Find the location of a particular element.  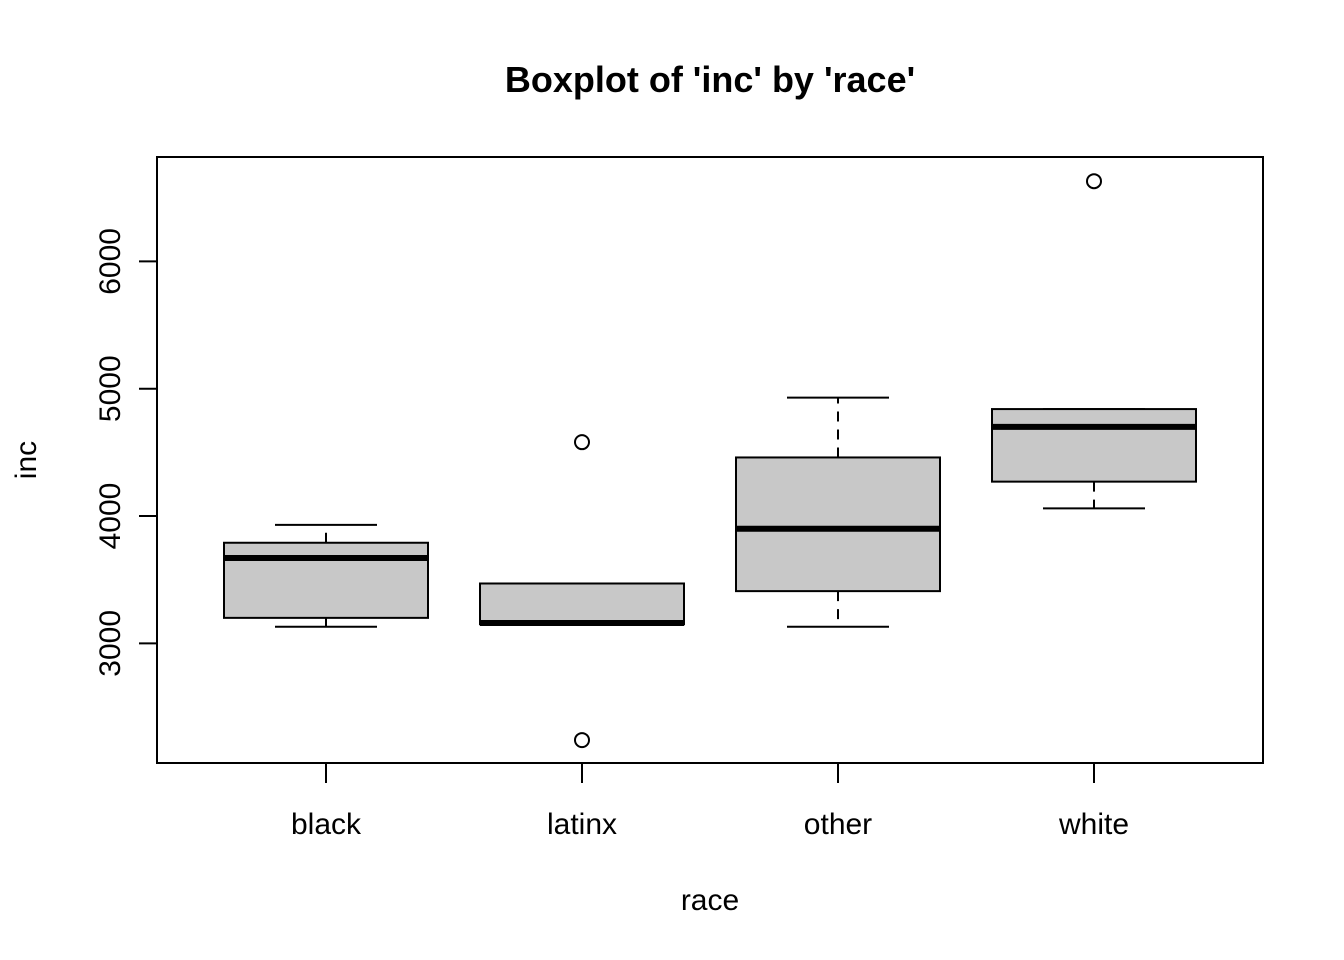

x-tick-label: white is located at coordinates (1093, 824).